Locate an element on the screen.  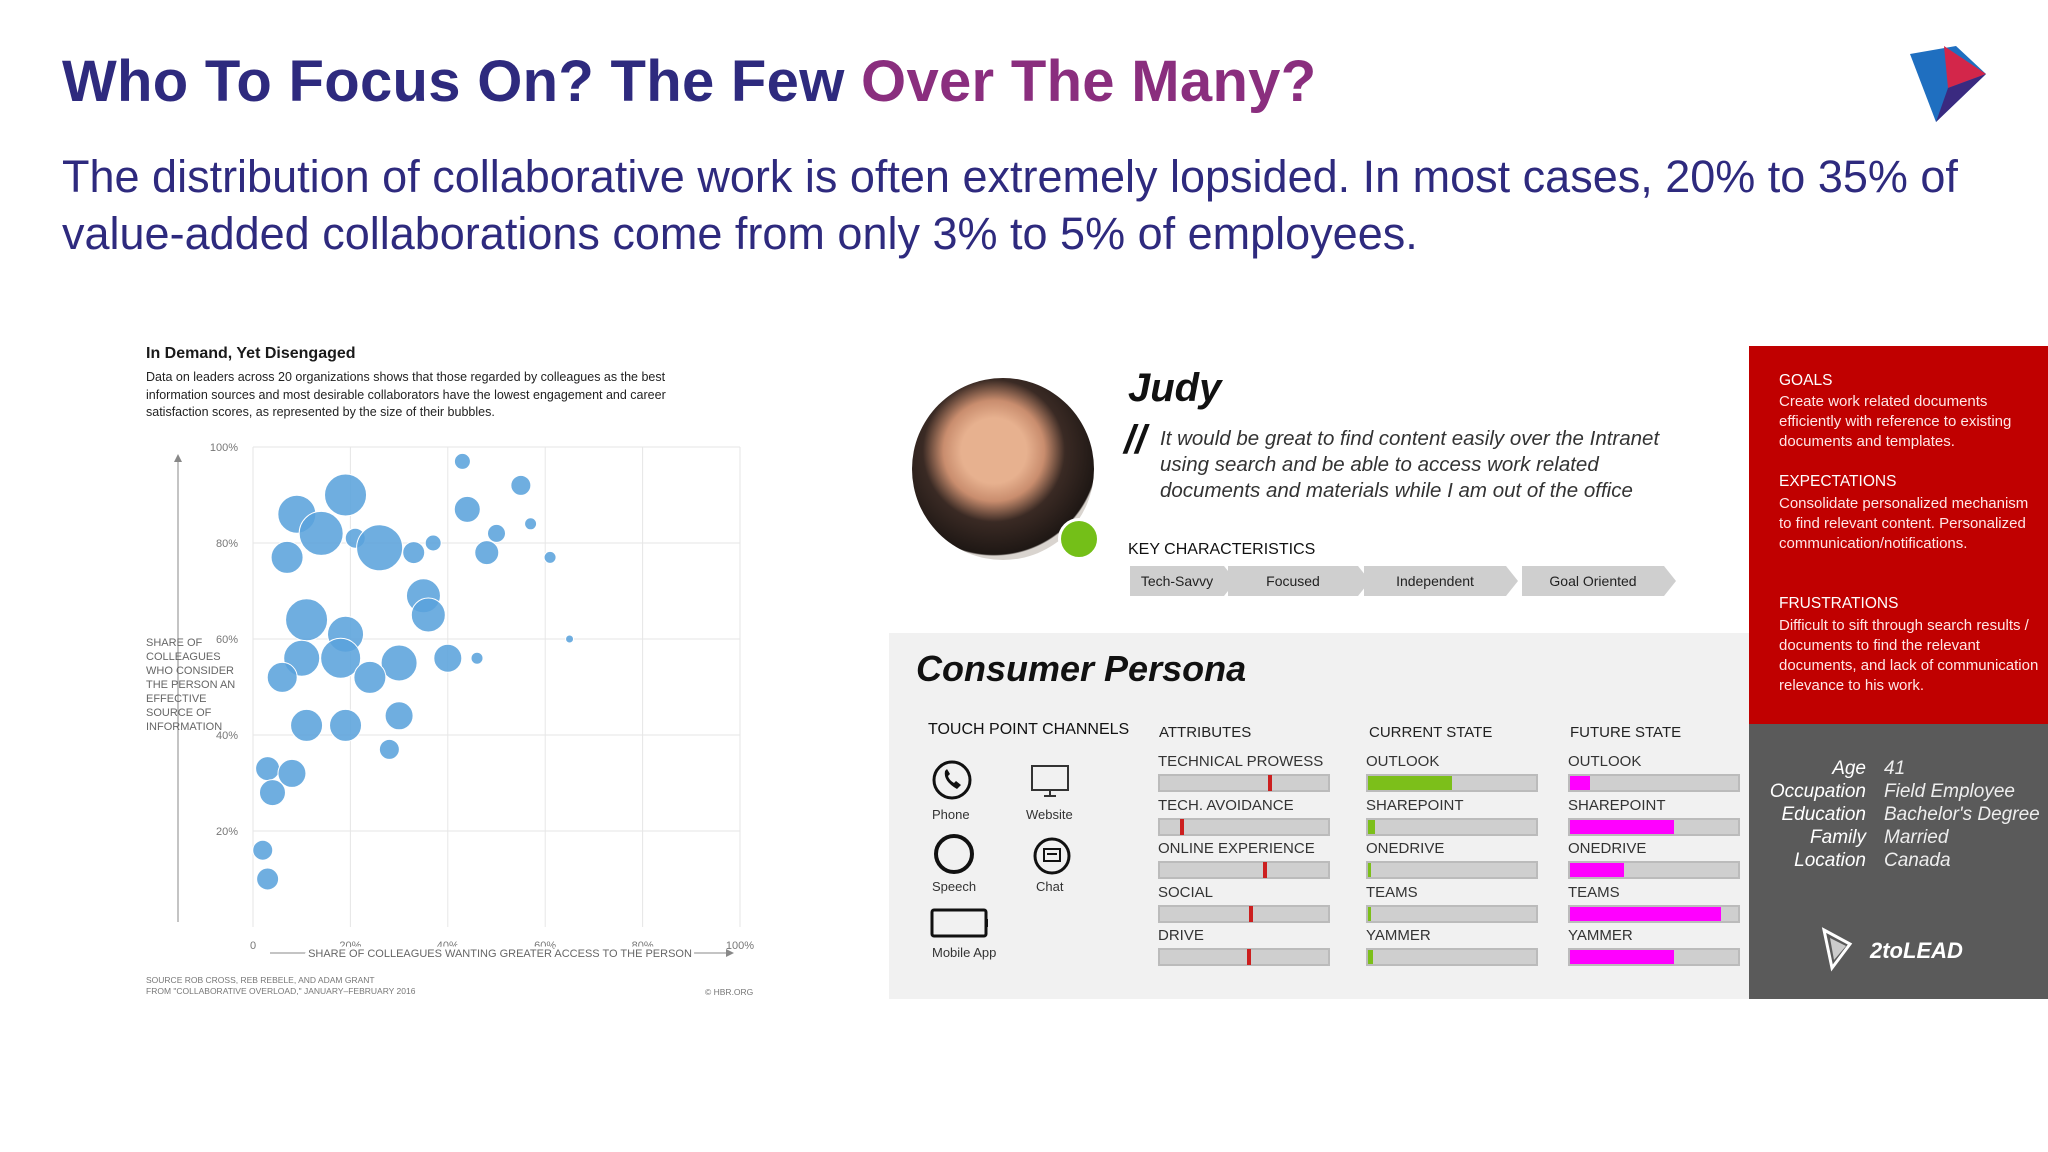
persona-name: Judy is located at coordinates (1175, 388).